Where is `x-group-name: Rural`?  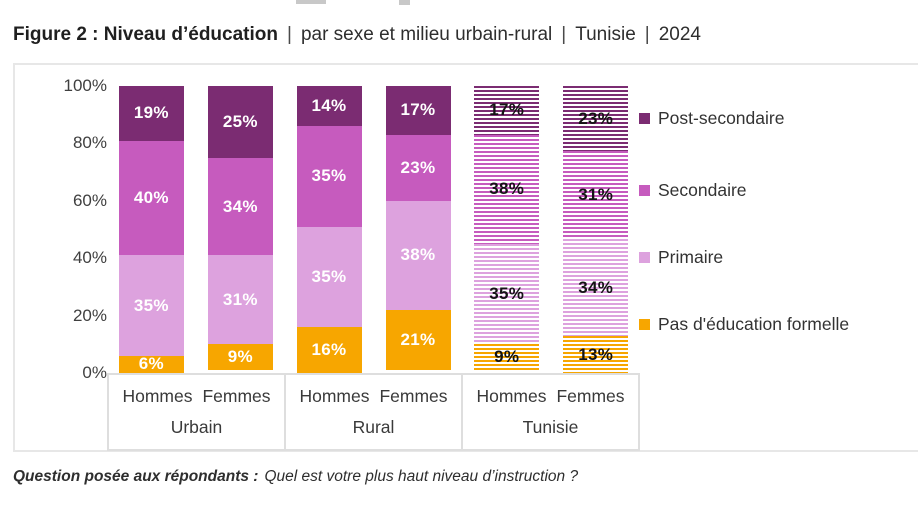
x-group-name: Rural is located at coordinates (373, 427).